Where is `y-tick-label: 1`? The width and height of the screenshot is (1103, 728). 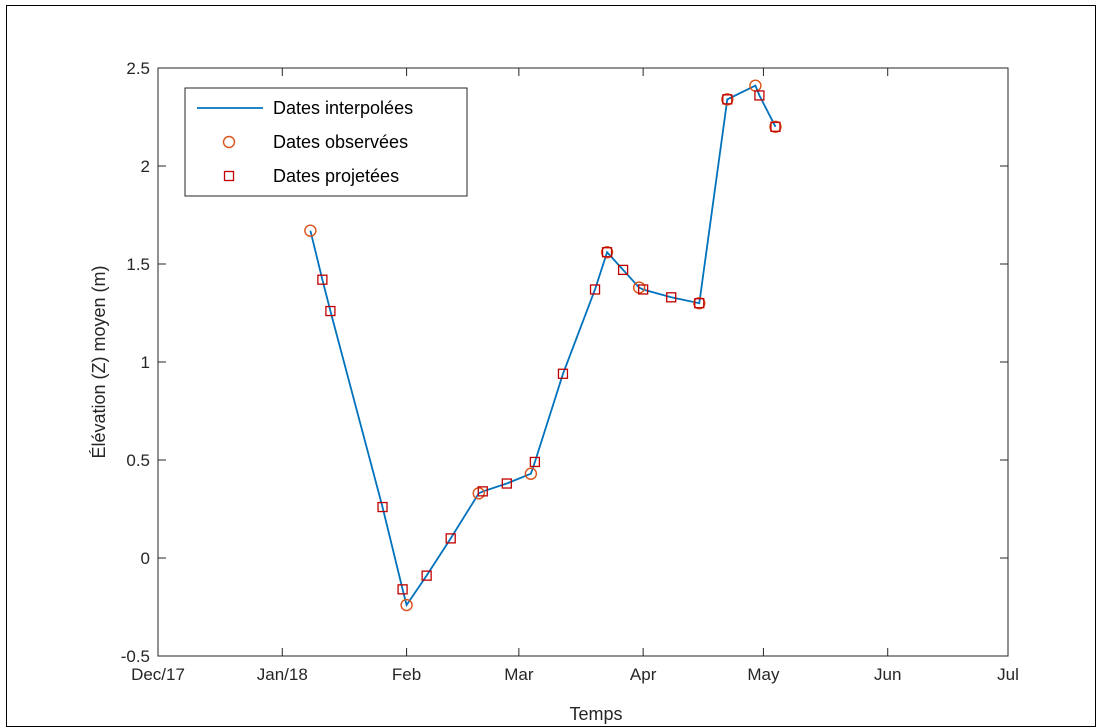
y-tick-label: 1 is located at coordinates (145, 362).